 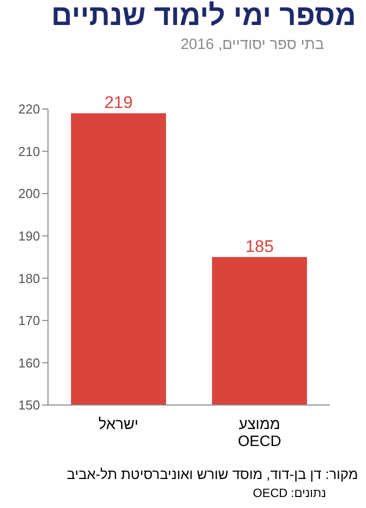 What do you see at coordinates (29, 109) in the screenshot?
I see `y-tick-label: 220` at bounding box center [29, 109].